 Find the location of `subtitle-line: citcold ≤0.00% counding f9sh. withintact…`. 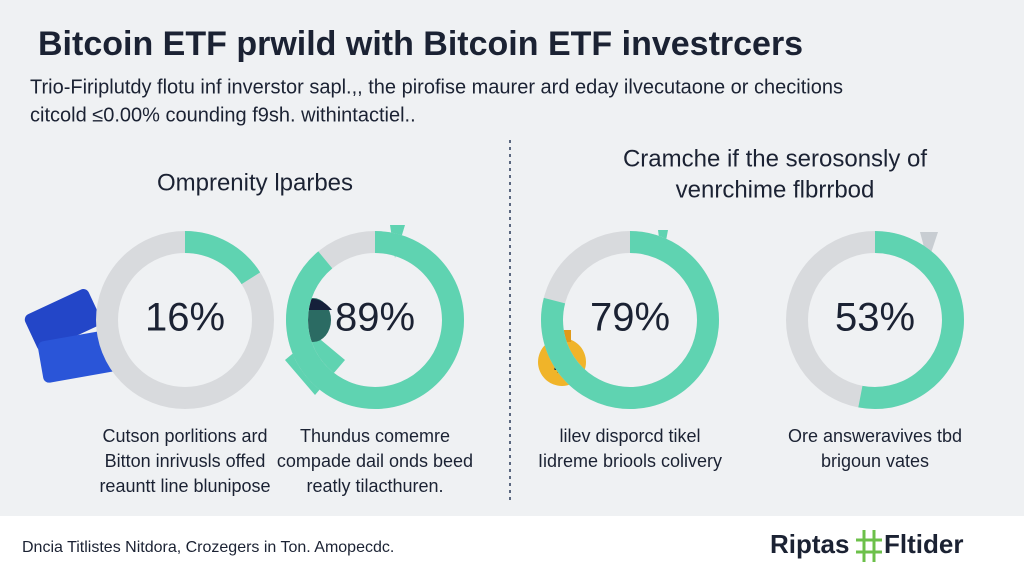

subtitle-line: citcold ≤0.00% counding f9sh. withintact… is located at coordinates (223, 115).